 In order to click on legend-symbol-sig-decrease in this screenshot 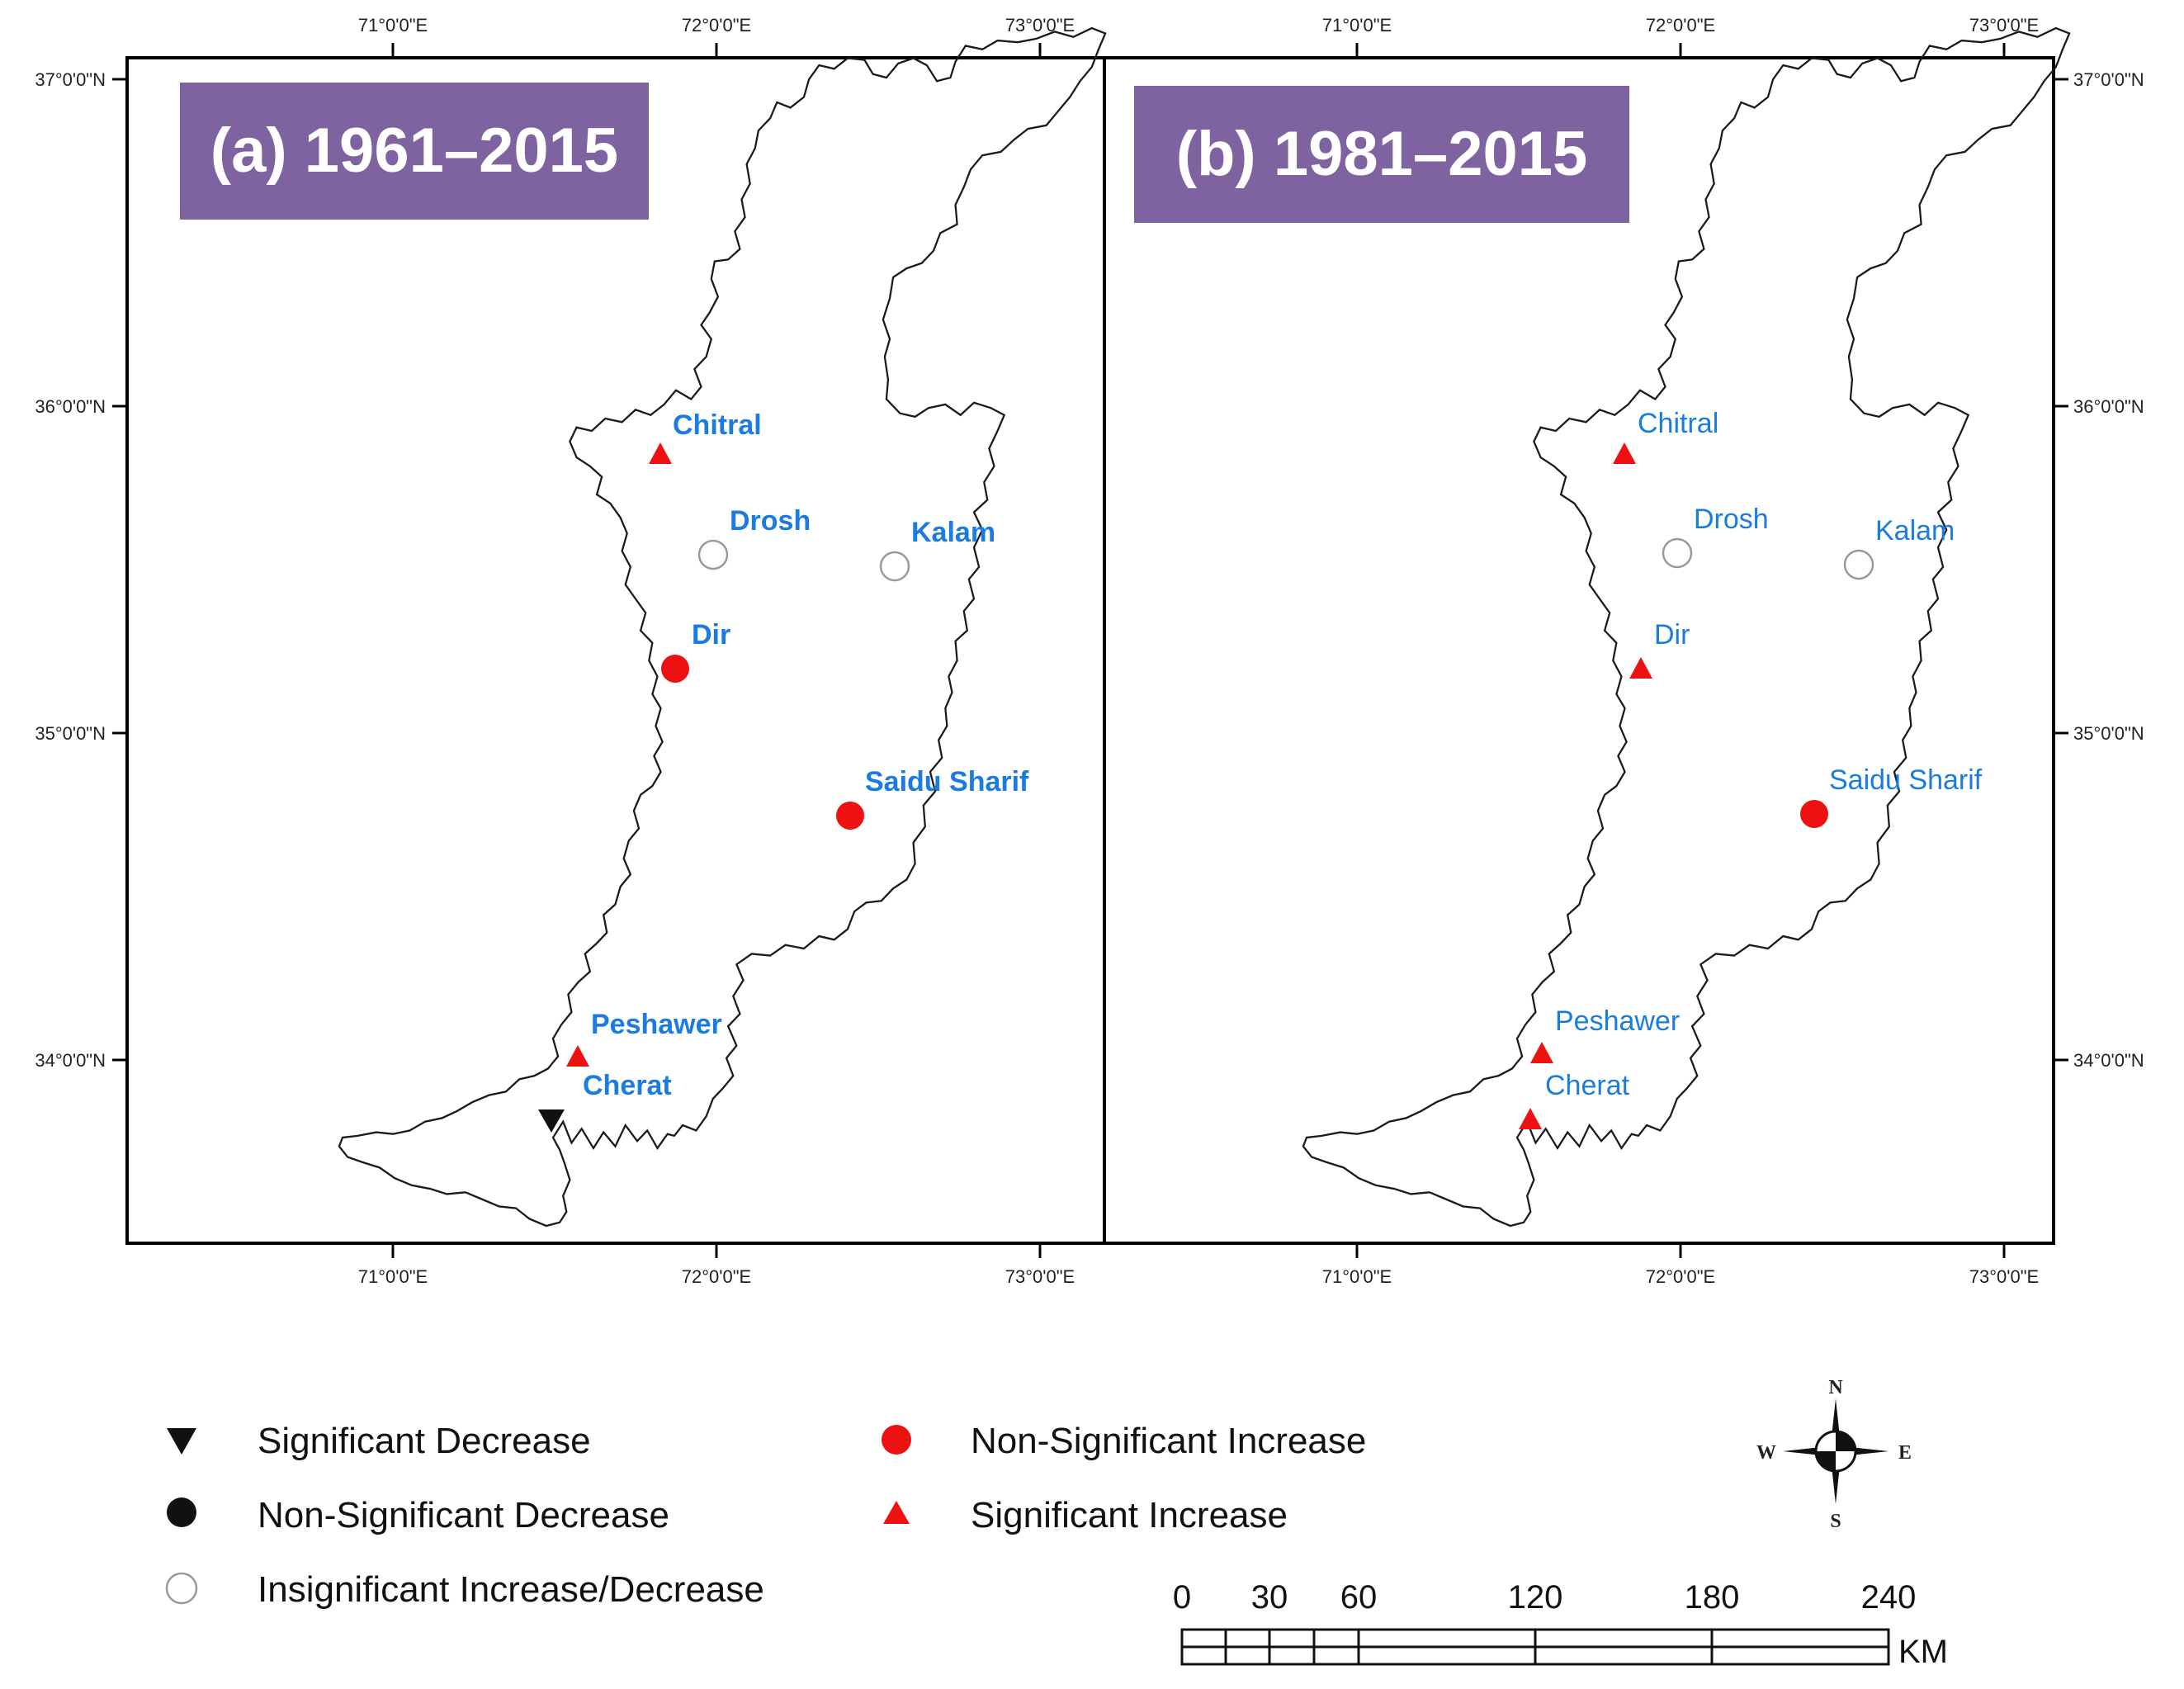, I will do `click(181, 1442)`.